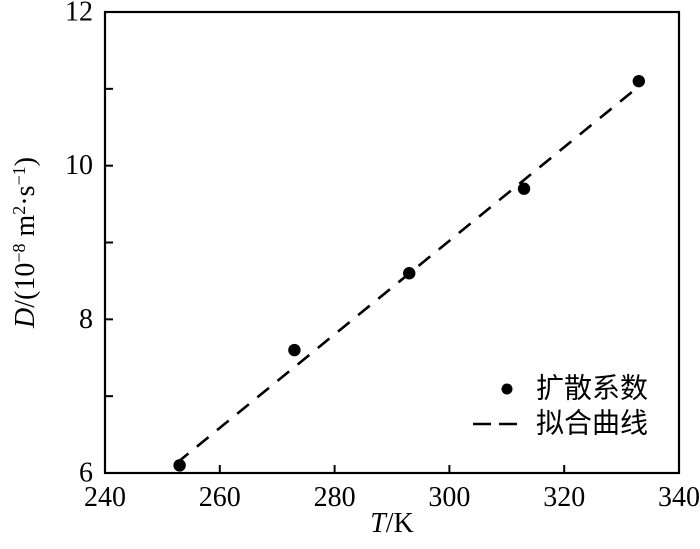 The image size is (700, 549). What do you see at coordinates (79, 14) in the screenshot?
I see `y-tick-label: 12` at bounding box center [79, 14].